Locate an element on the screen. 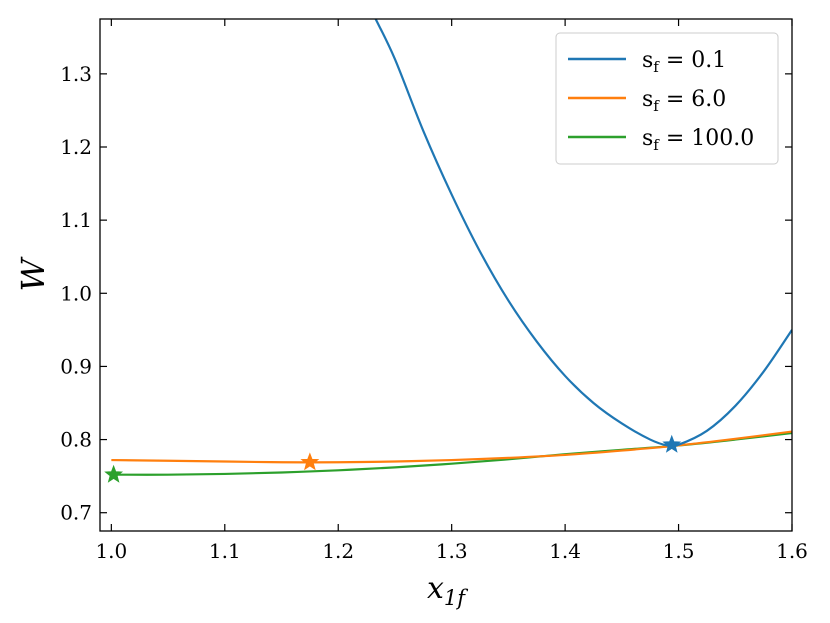 This screenshot has height=623, width=830. x-axis-label: x1f is located at coordinates (447, 590).